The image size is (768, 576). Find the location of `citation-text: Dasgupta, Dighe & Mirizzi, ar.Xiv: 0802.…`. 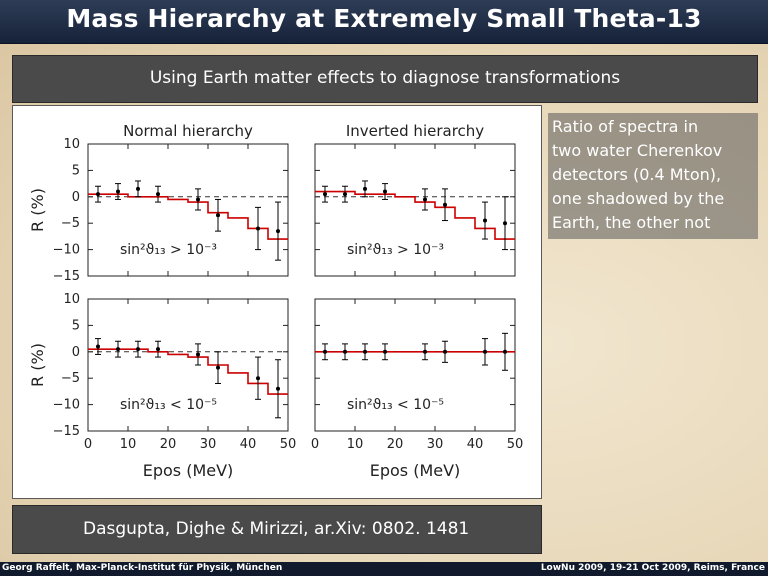

citation-text: Dasgupta, Dighe & Mirizzi, ar.Xiv: 0802.… is located at coordinates (276, 529).